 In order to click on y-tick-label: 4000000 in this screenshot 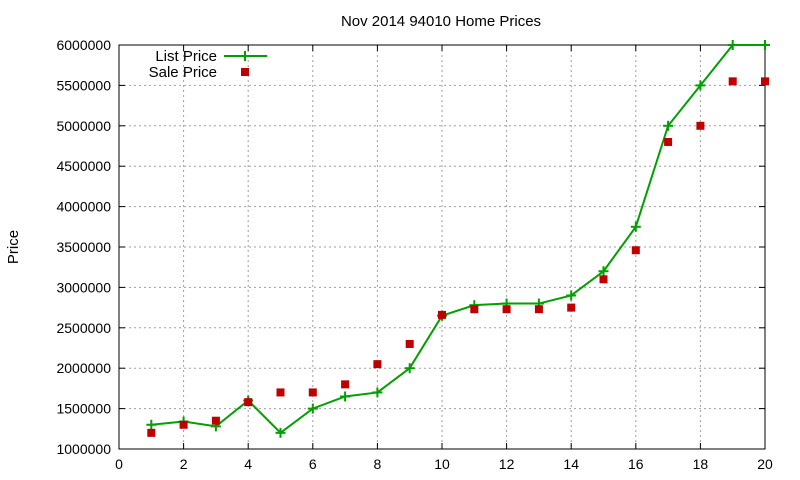, I will do `click(83, 207)`.